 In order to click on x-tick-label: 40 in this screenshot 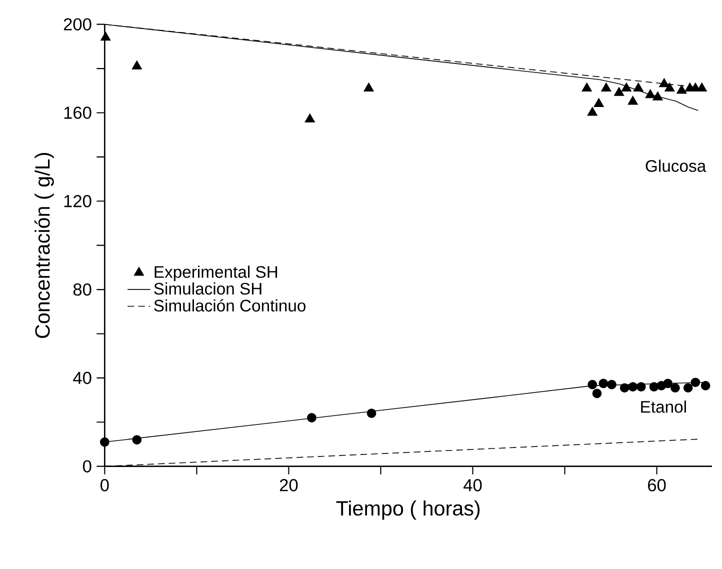, I will do `click(473, 485)`.